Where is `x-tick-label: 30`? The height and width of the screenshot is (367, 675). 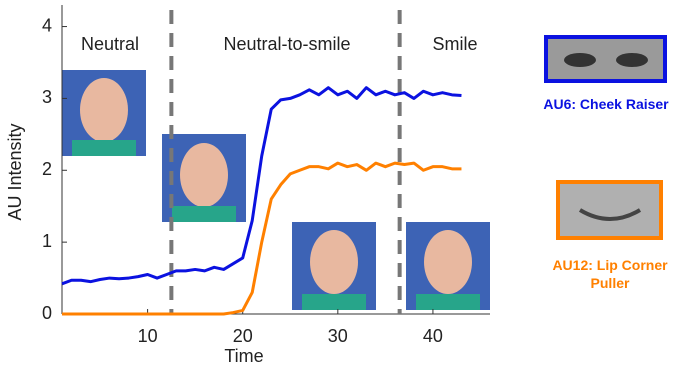 x-tick-label: 30 is located at coordinates (338, 336).